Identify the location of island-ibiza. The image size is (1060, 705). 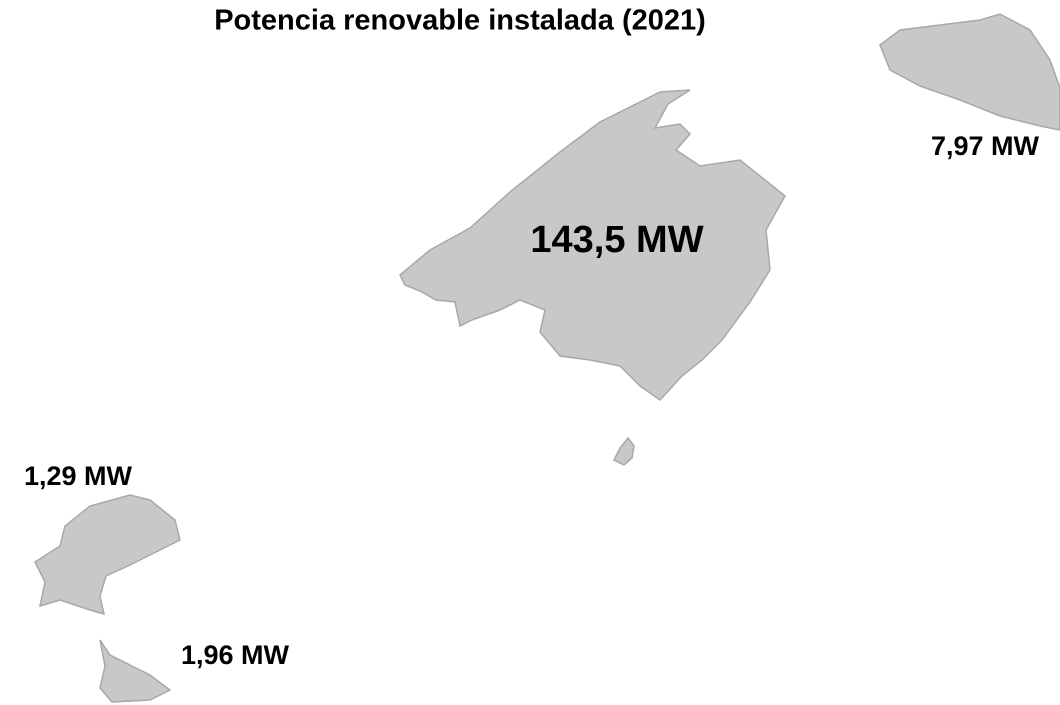
(107, 555).